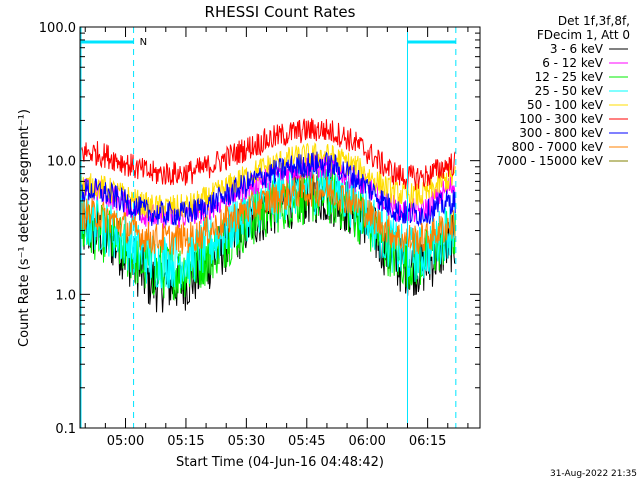 The height and width of the screenshot is (480, 640). I want to click on x-tick-label: 05:15, so click(185, 441).